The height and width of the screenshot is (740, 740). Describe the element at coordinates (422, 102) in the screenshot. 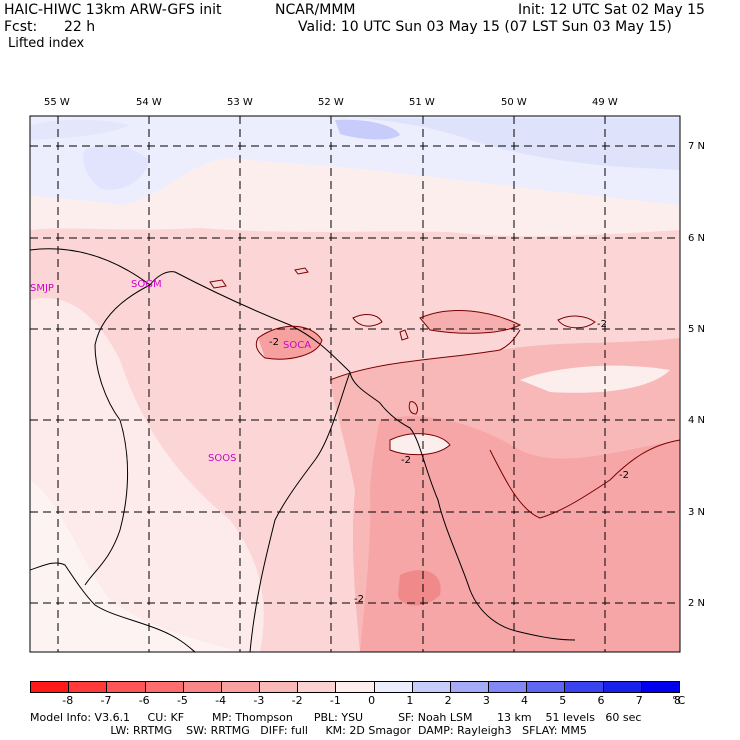

I see `lon-label: 51 W` at that location.